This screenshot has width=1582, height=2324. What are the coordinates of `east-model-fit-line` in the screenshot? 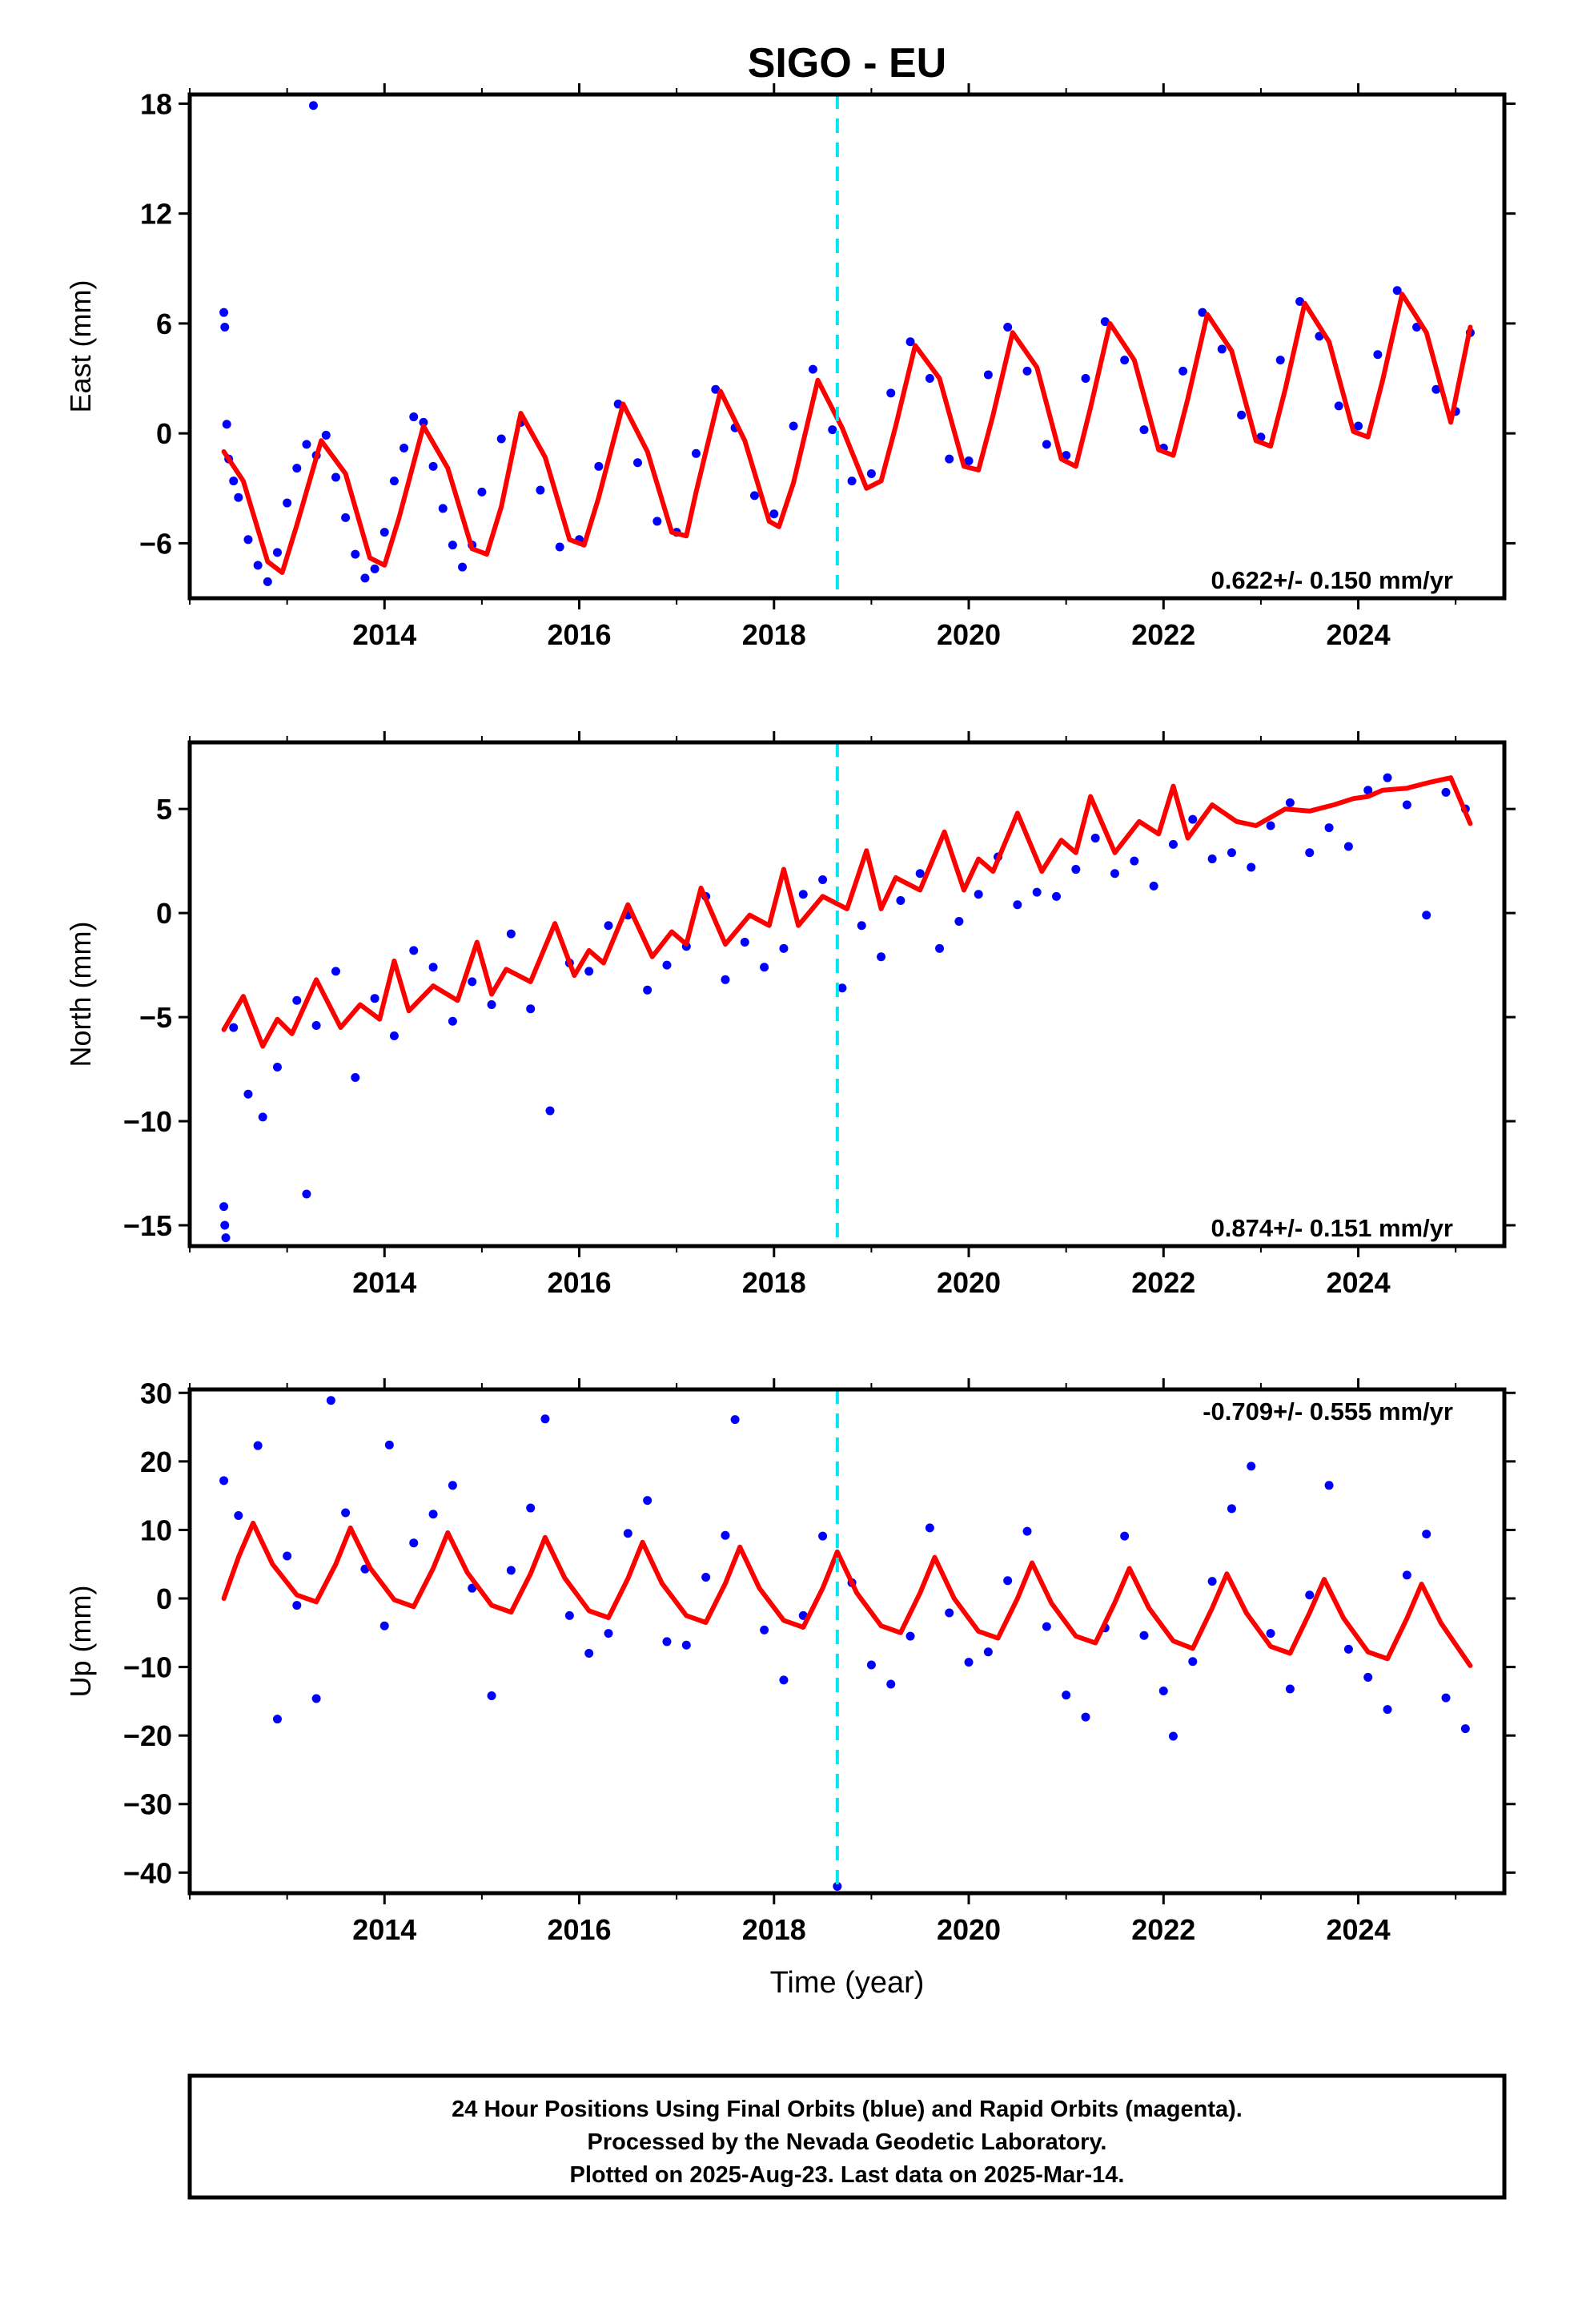 It's located at (847, 433).